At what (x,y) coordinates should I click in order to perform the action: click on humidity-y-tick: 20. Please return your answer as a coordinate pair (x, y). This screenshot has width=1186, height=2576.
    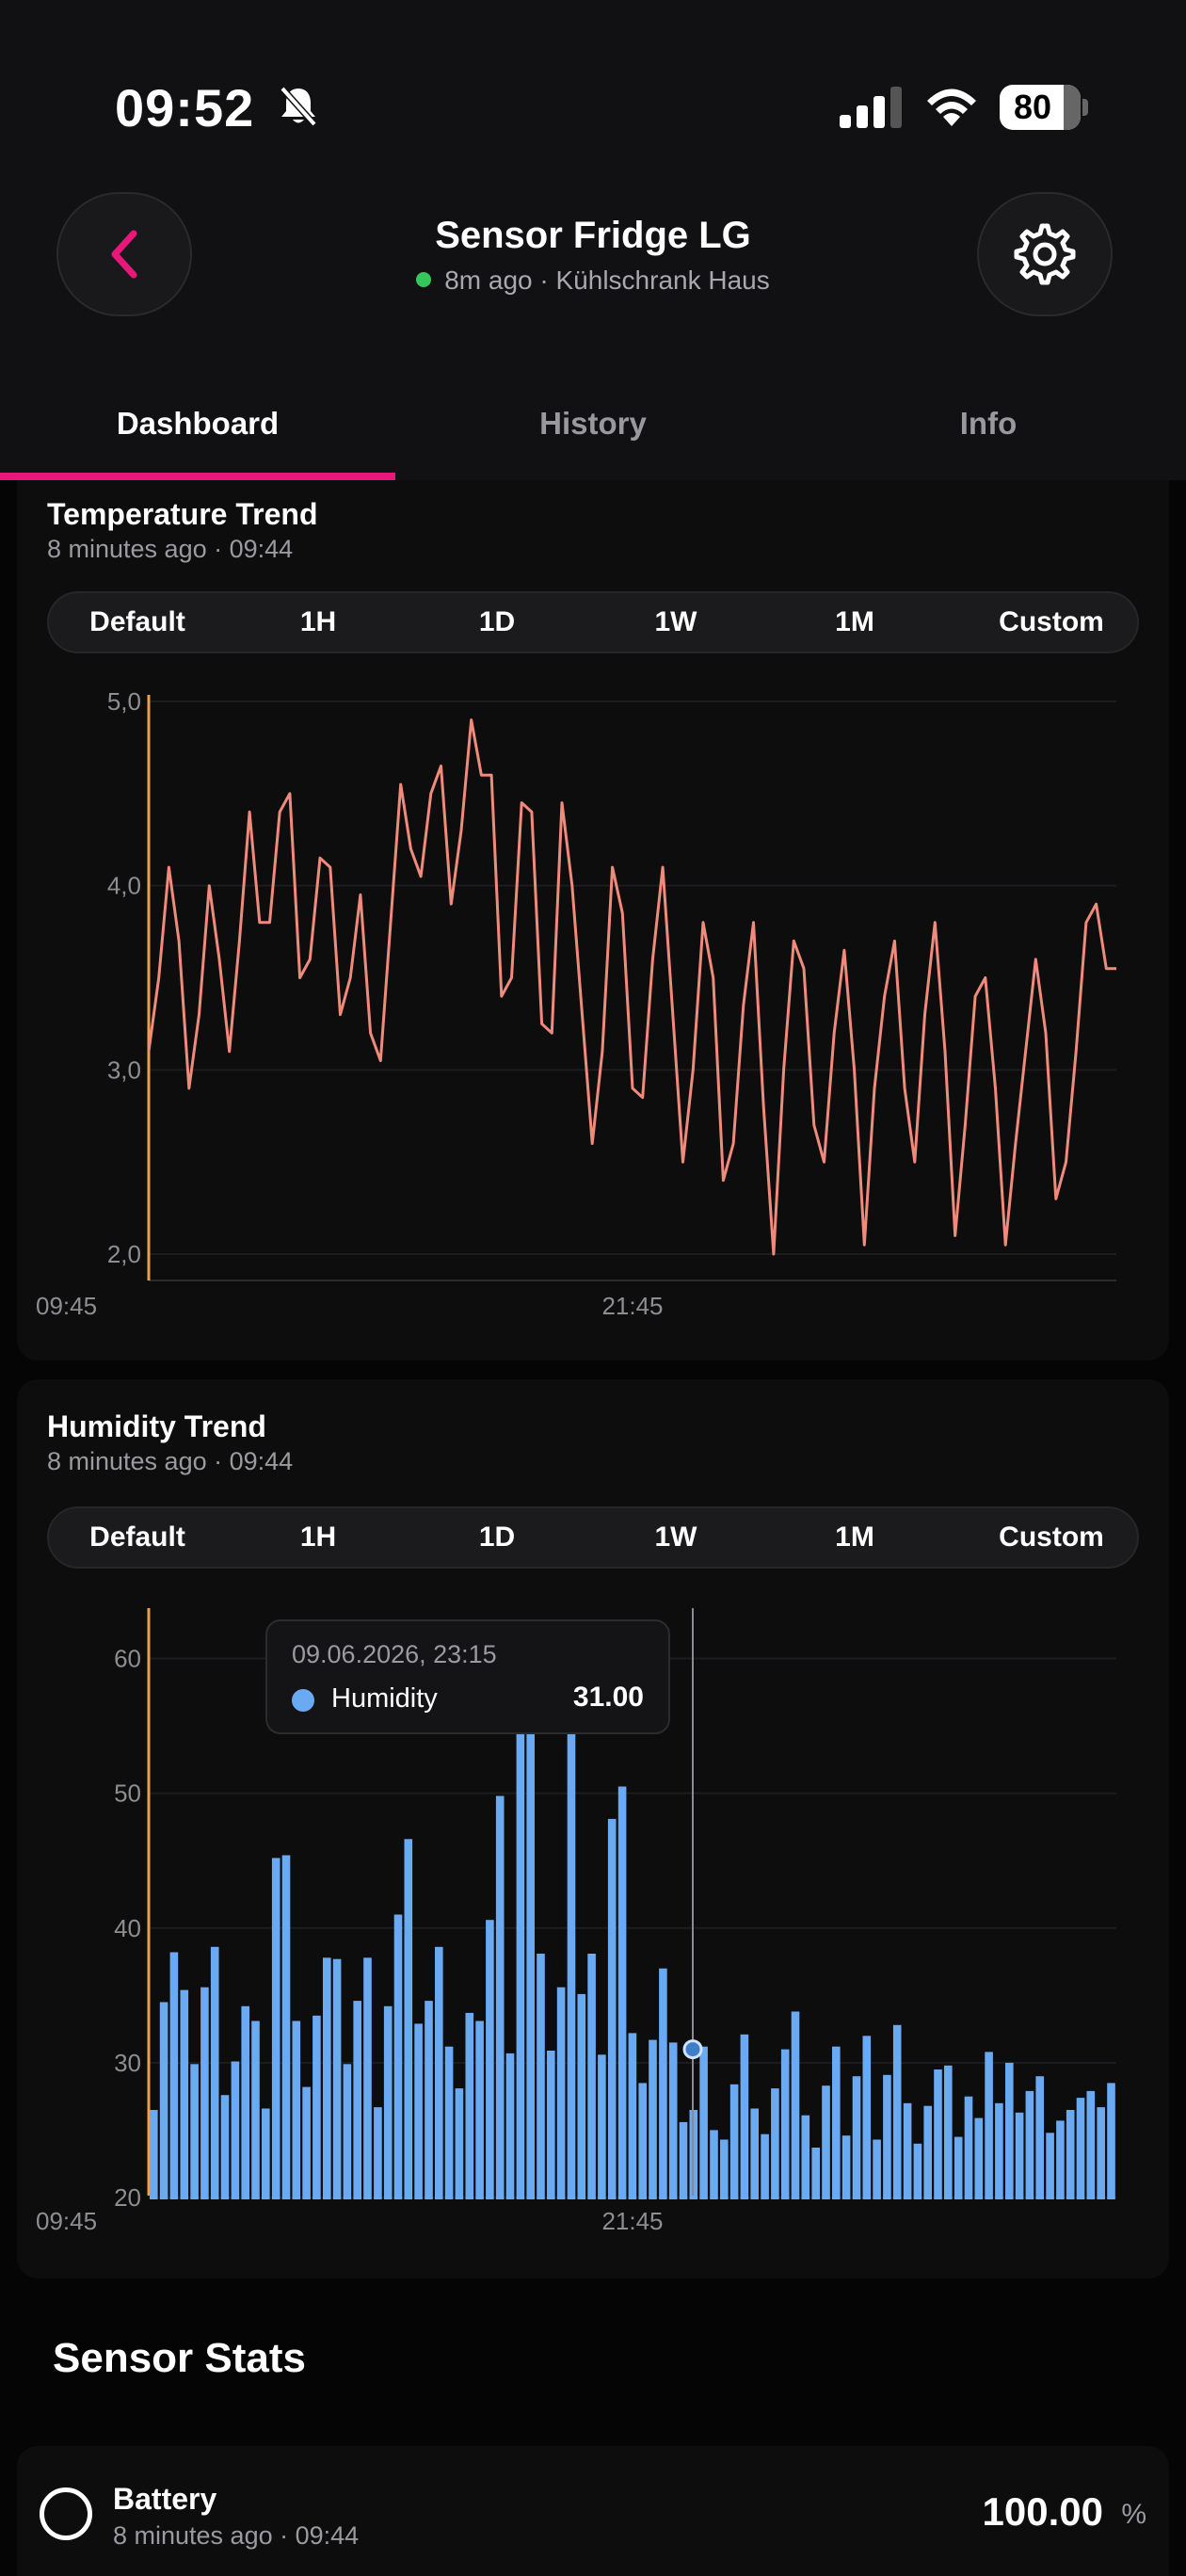
    Looking at the image, I should click on (127, 2197).